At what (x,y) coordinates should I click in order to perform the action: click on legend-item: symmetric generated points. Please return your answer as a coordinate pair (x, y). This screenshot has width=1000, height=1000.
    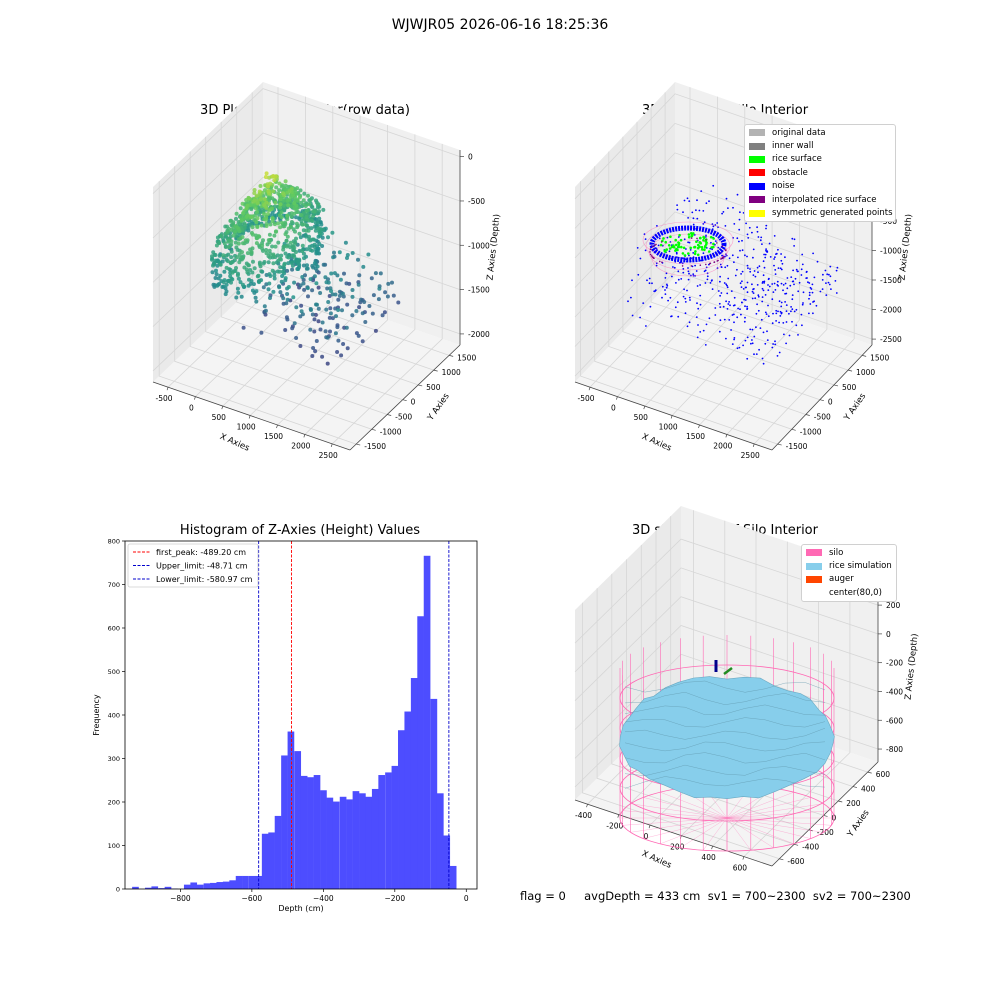
    Looking at the image, I should click on (820, 212).